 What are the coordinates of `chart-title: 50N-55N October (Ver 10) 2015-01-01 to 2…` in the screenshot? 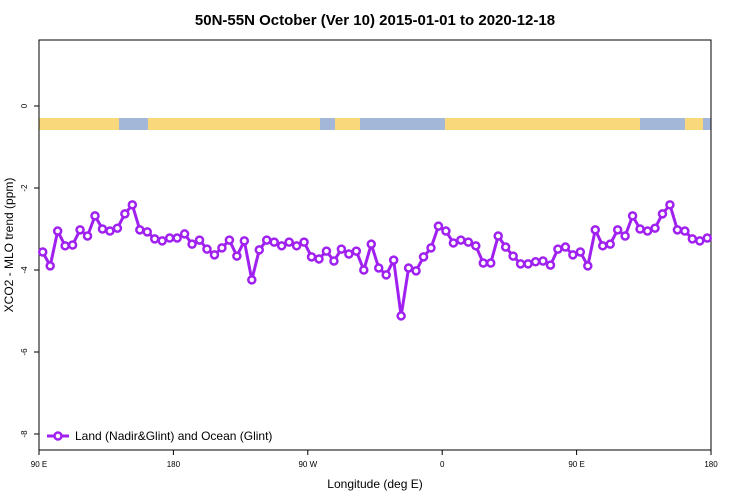 It's located at (375, 20).